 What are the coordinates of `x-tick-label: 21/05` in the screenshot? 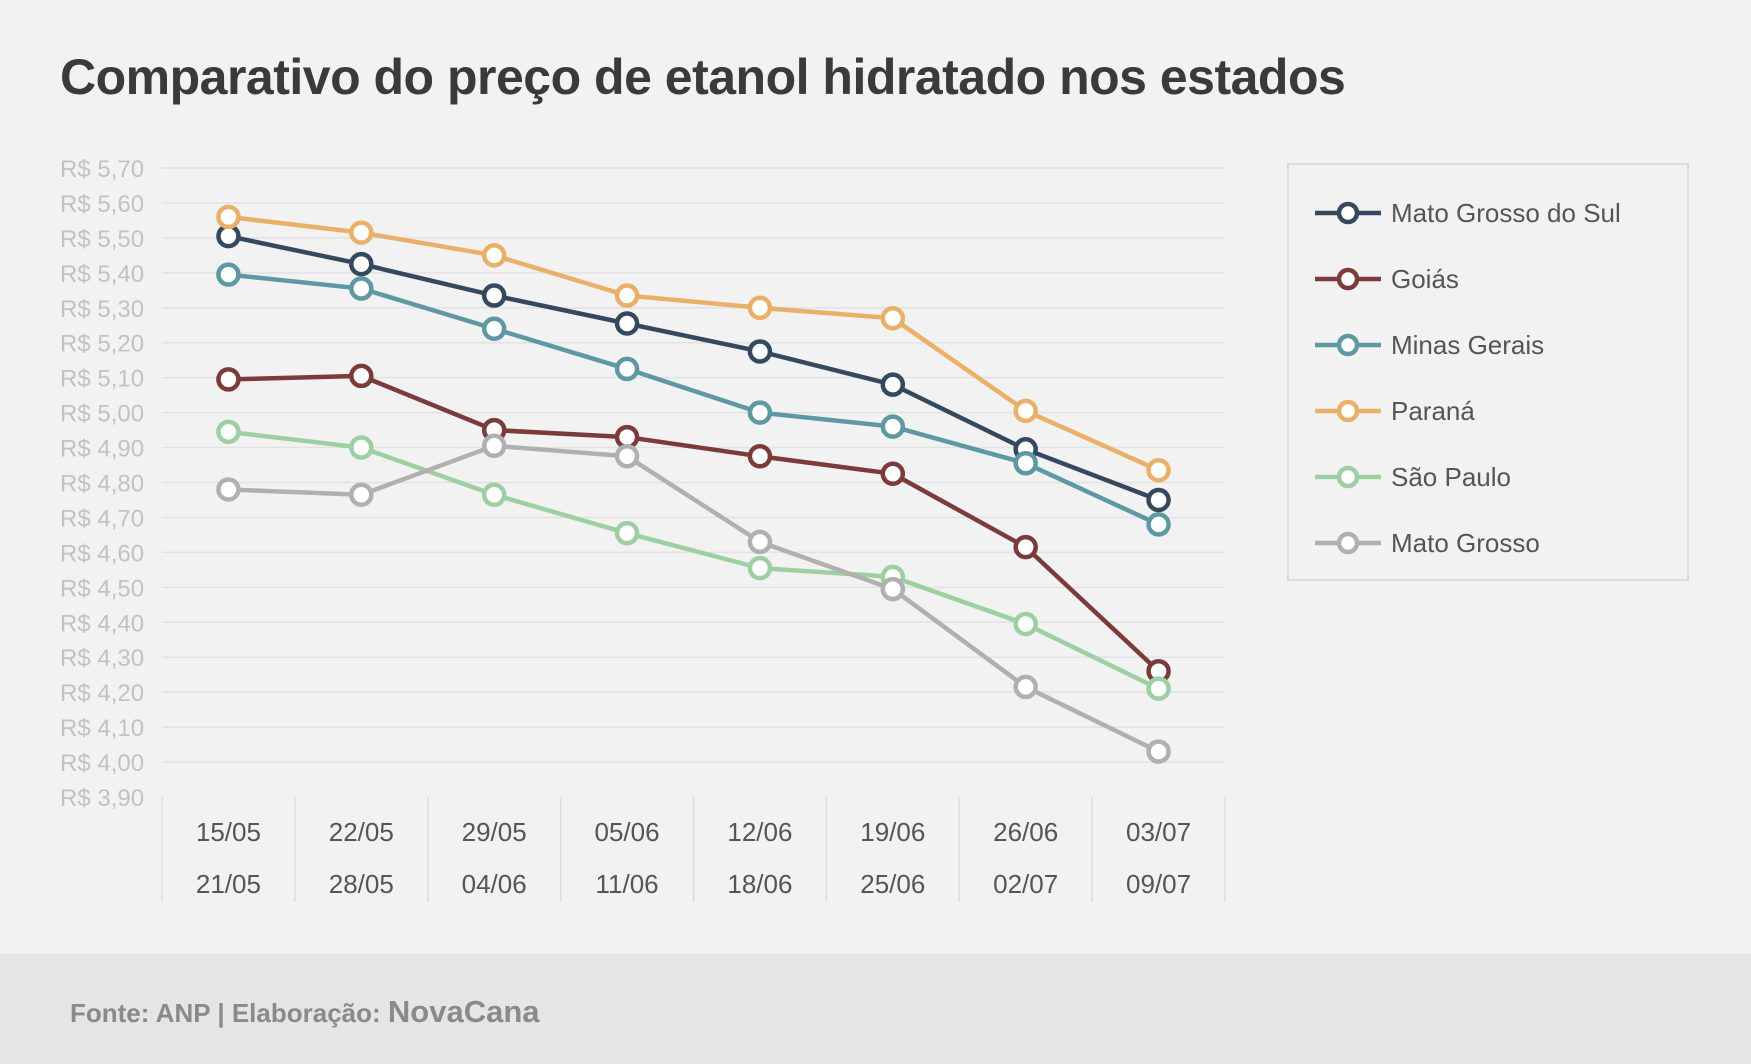 It's located at (228, 884).